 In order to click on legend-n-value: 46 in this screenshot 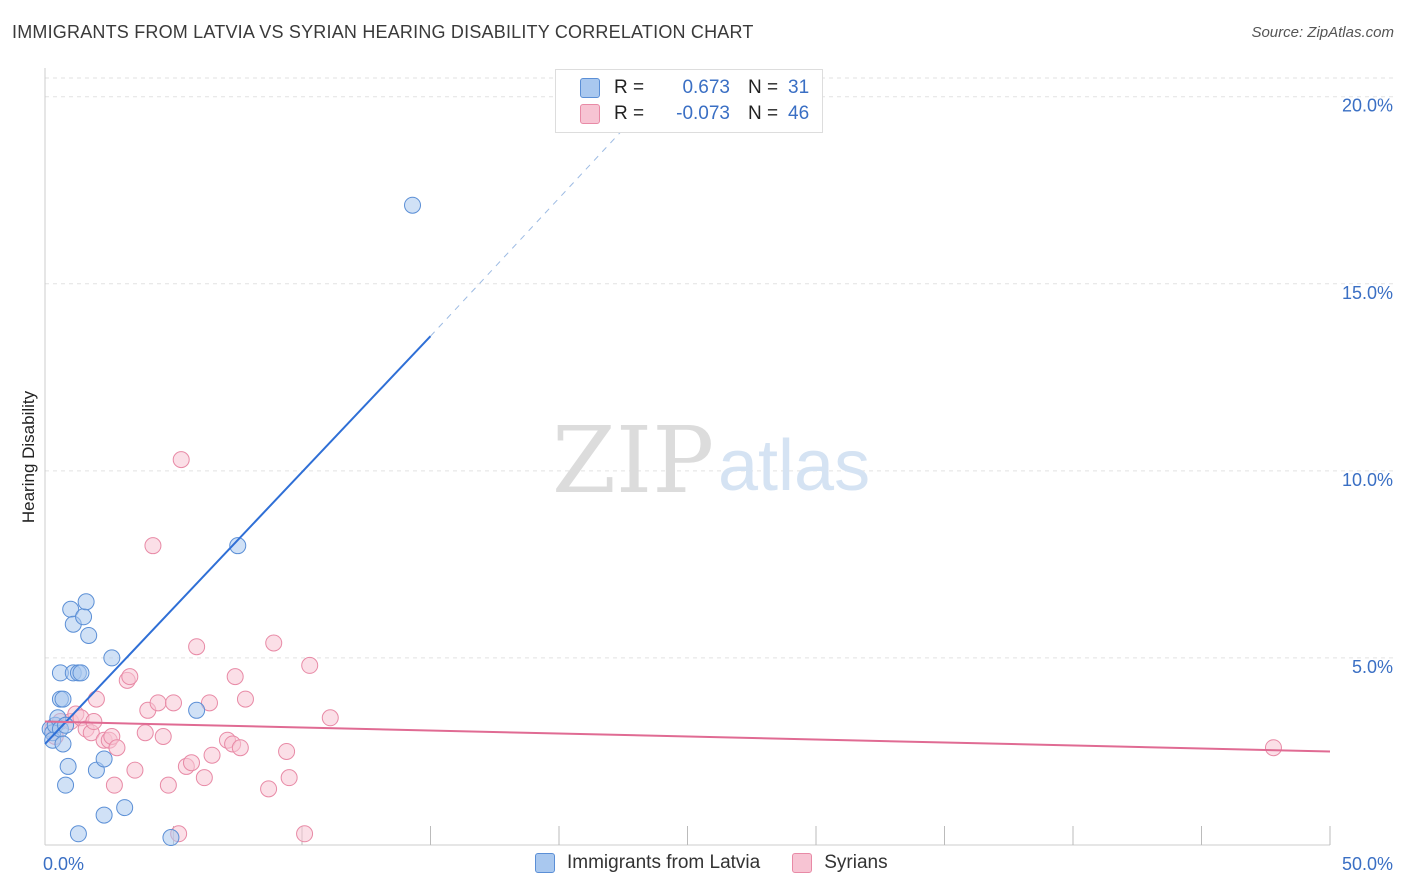, I will do `click(799, 113)`.